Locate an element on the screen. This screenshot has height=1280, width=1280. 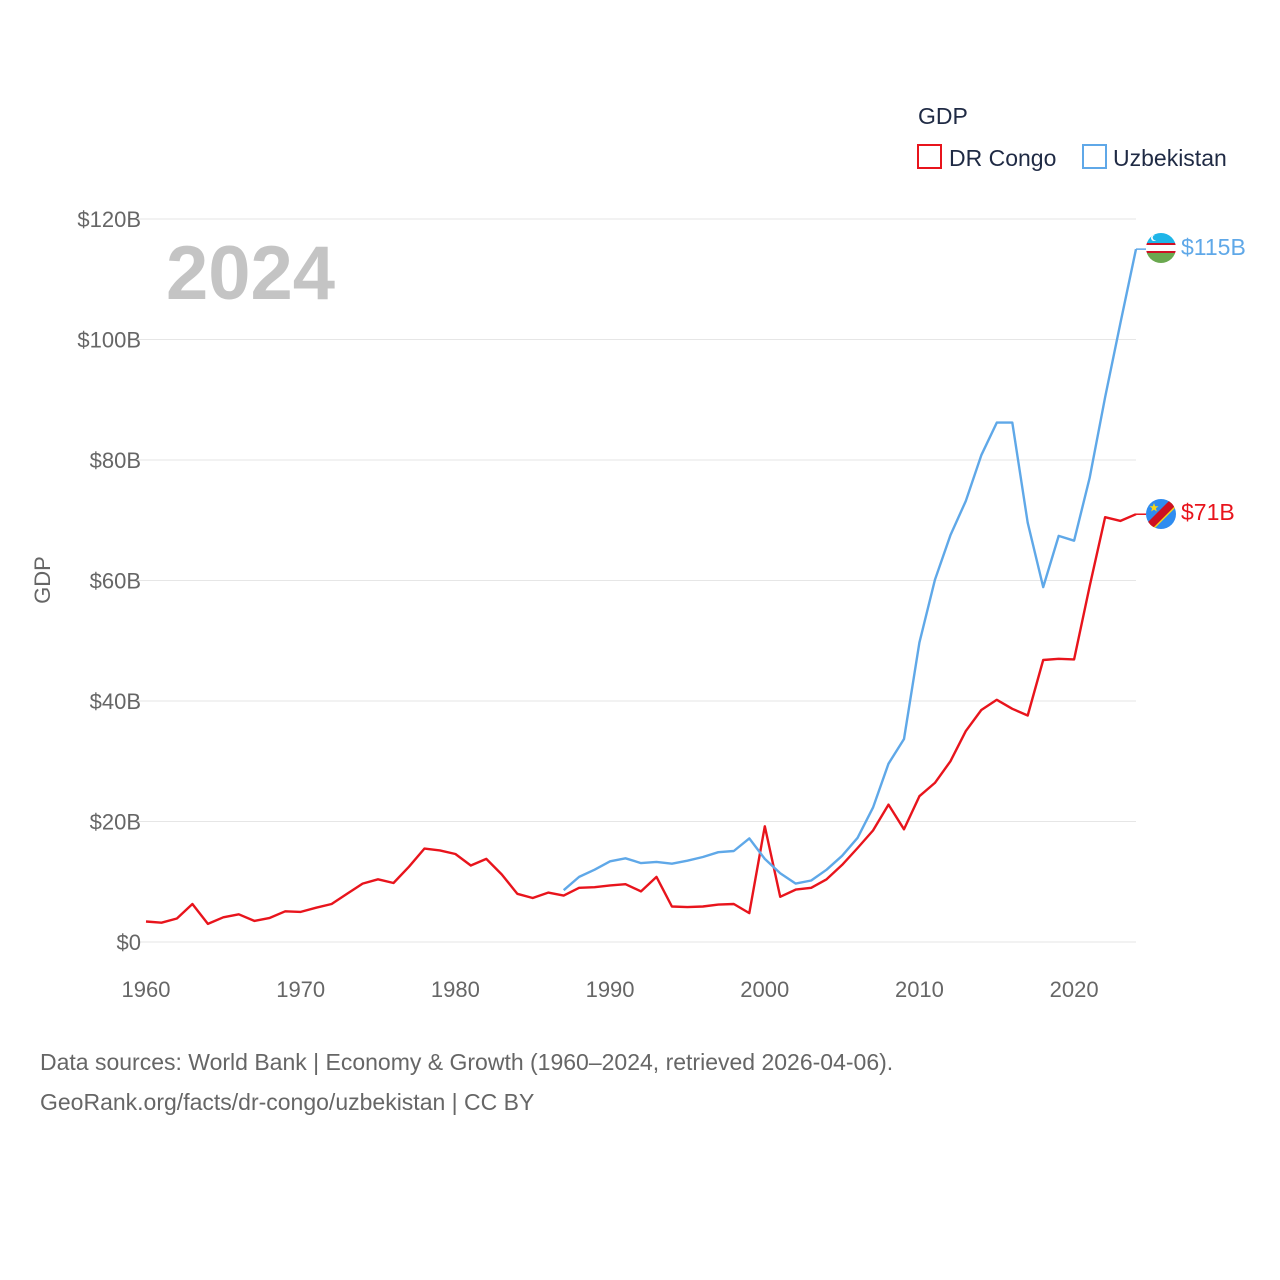
uzbekistan-flag-icon is located at coordinates (1161, 248).